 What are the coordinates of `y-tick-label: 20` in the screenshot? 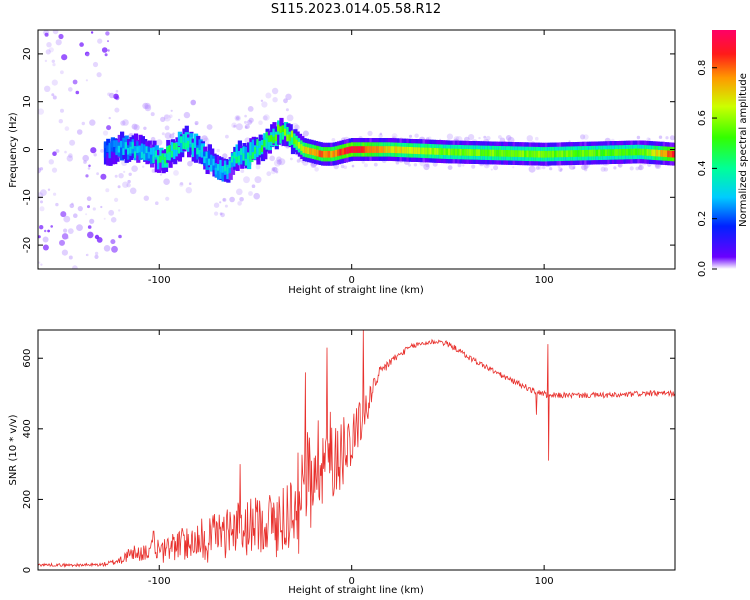 It's located at (27, 54).